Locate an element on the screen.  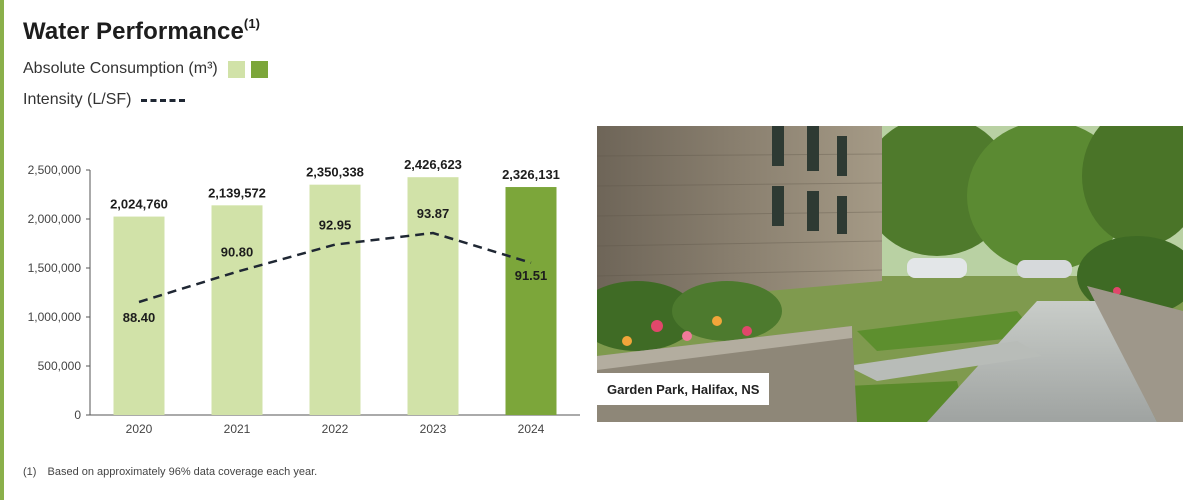
x-tick-label: 2022 is located at coordinates (335, 429).